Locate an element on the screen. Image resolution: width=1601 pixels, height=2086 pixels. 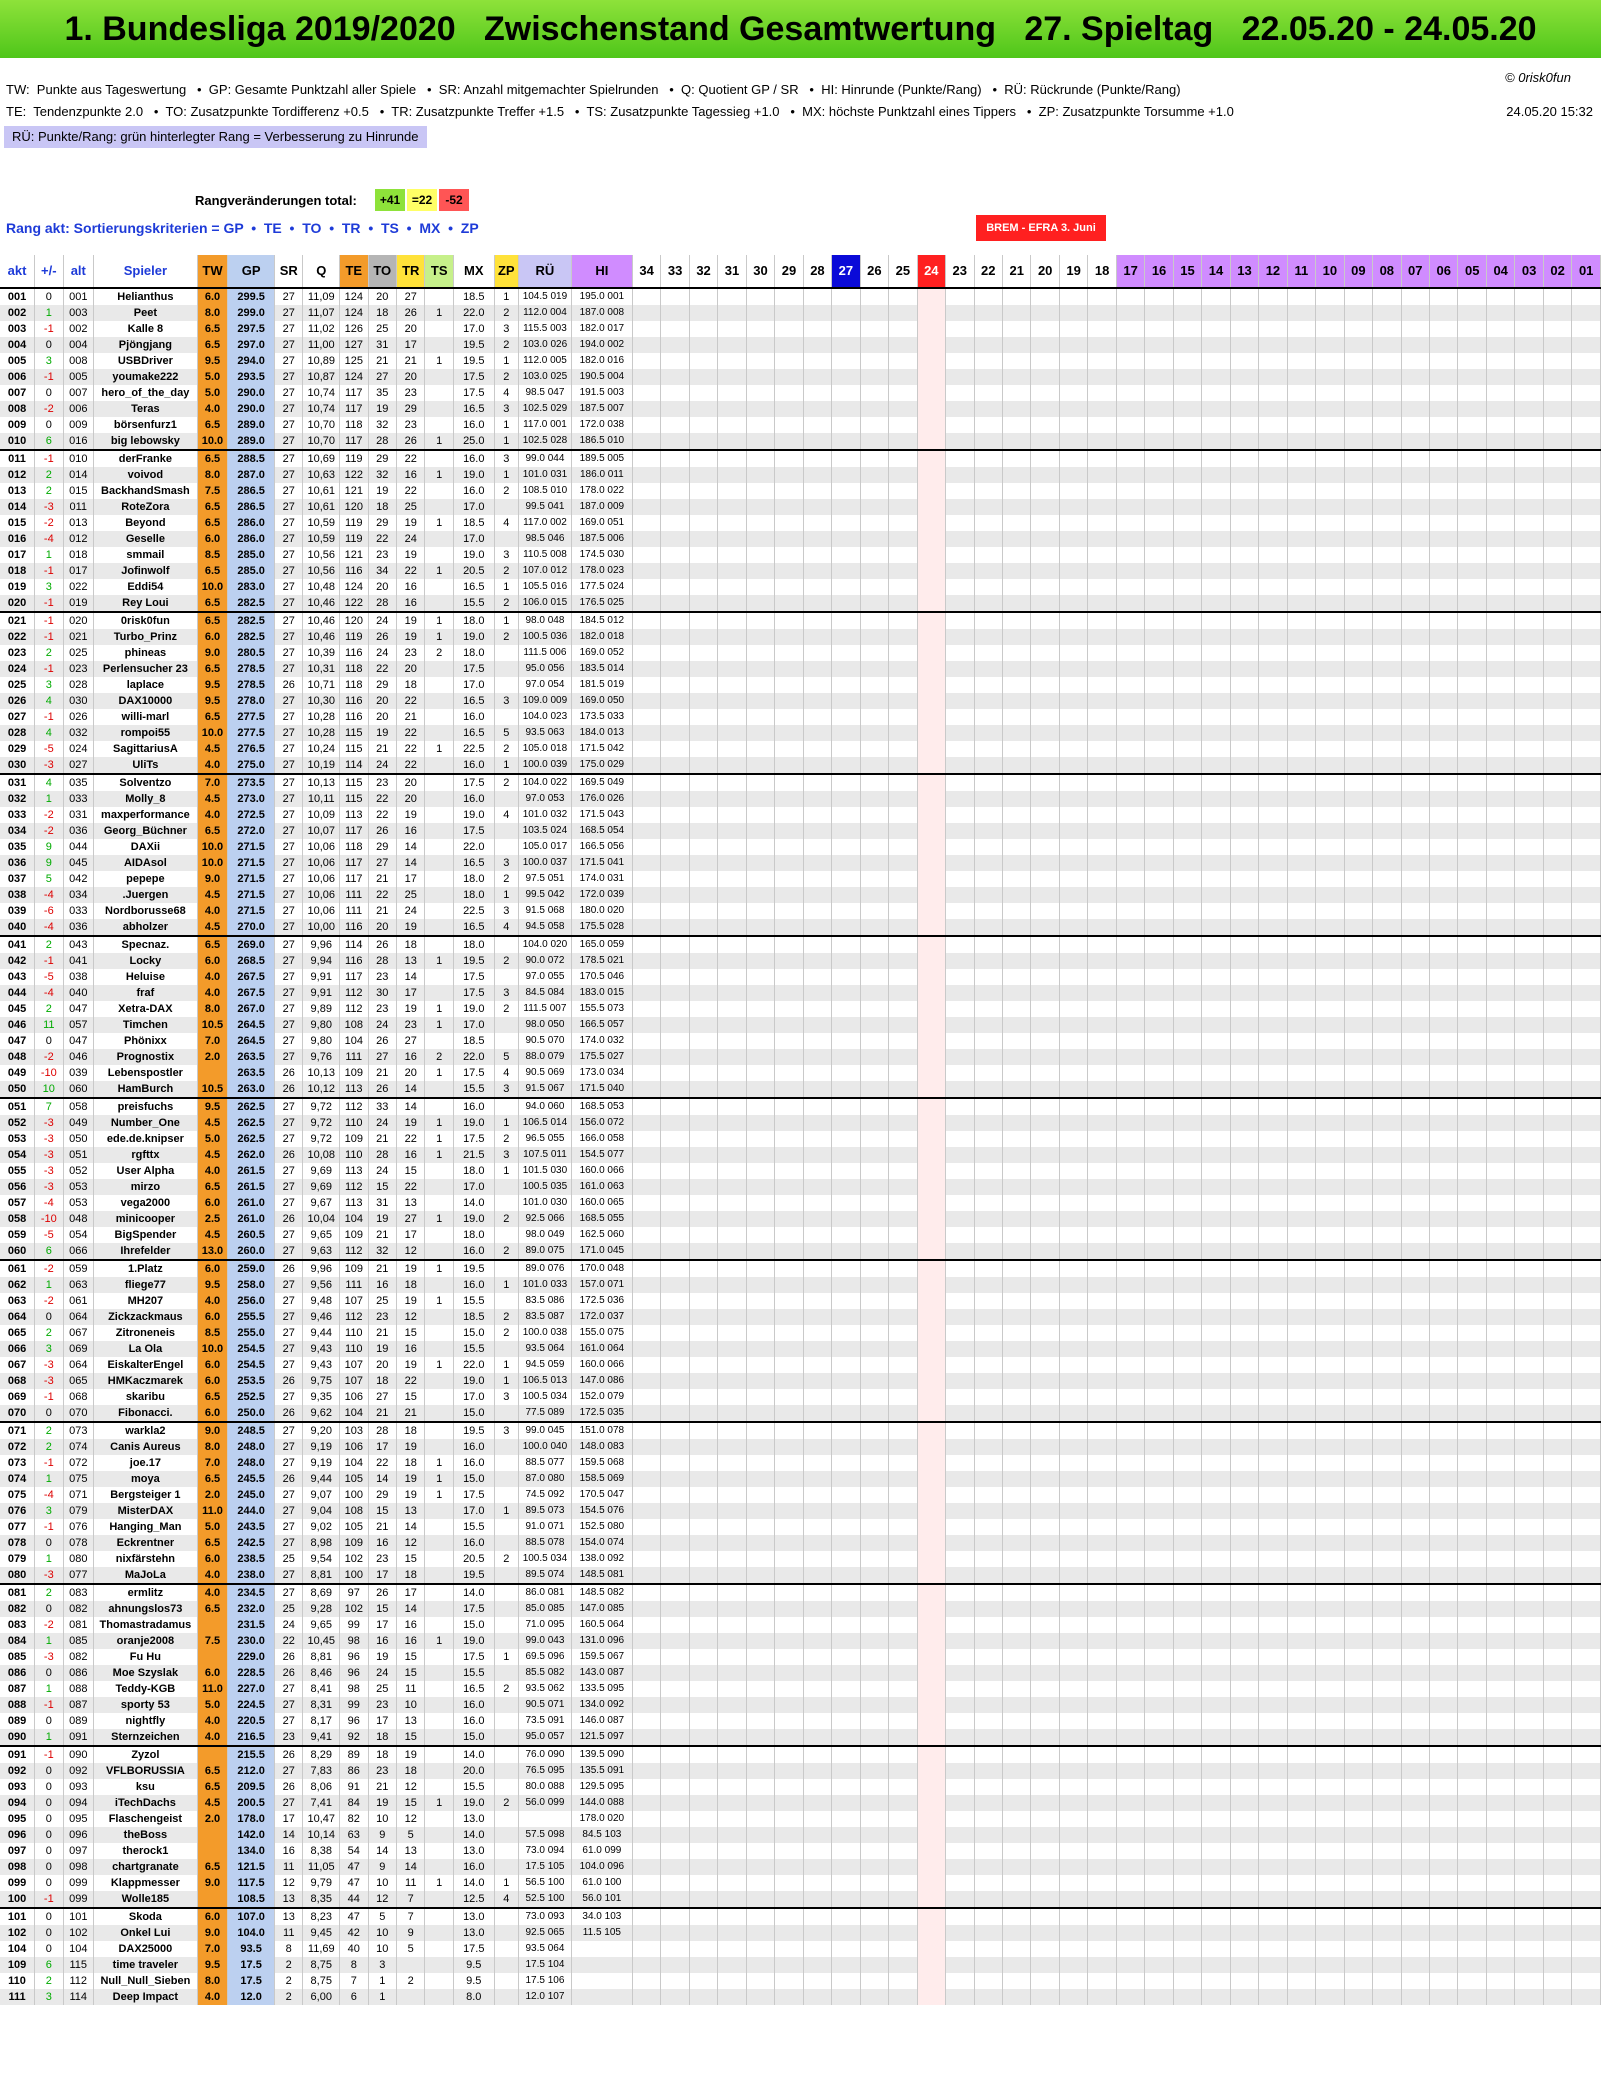
cell-to: 19 is located at coordinates (383, 409).